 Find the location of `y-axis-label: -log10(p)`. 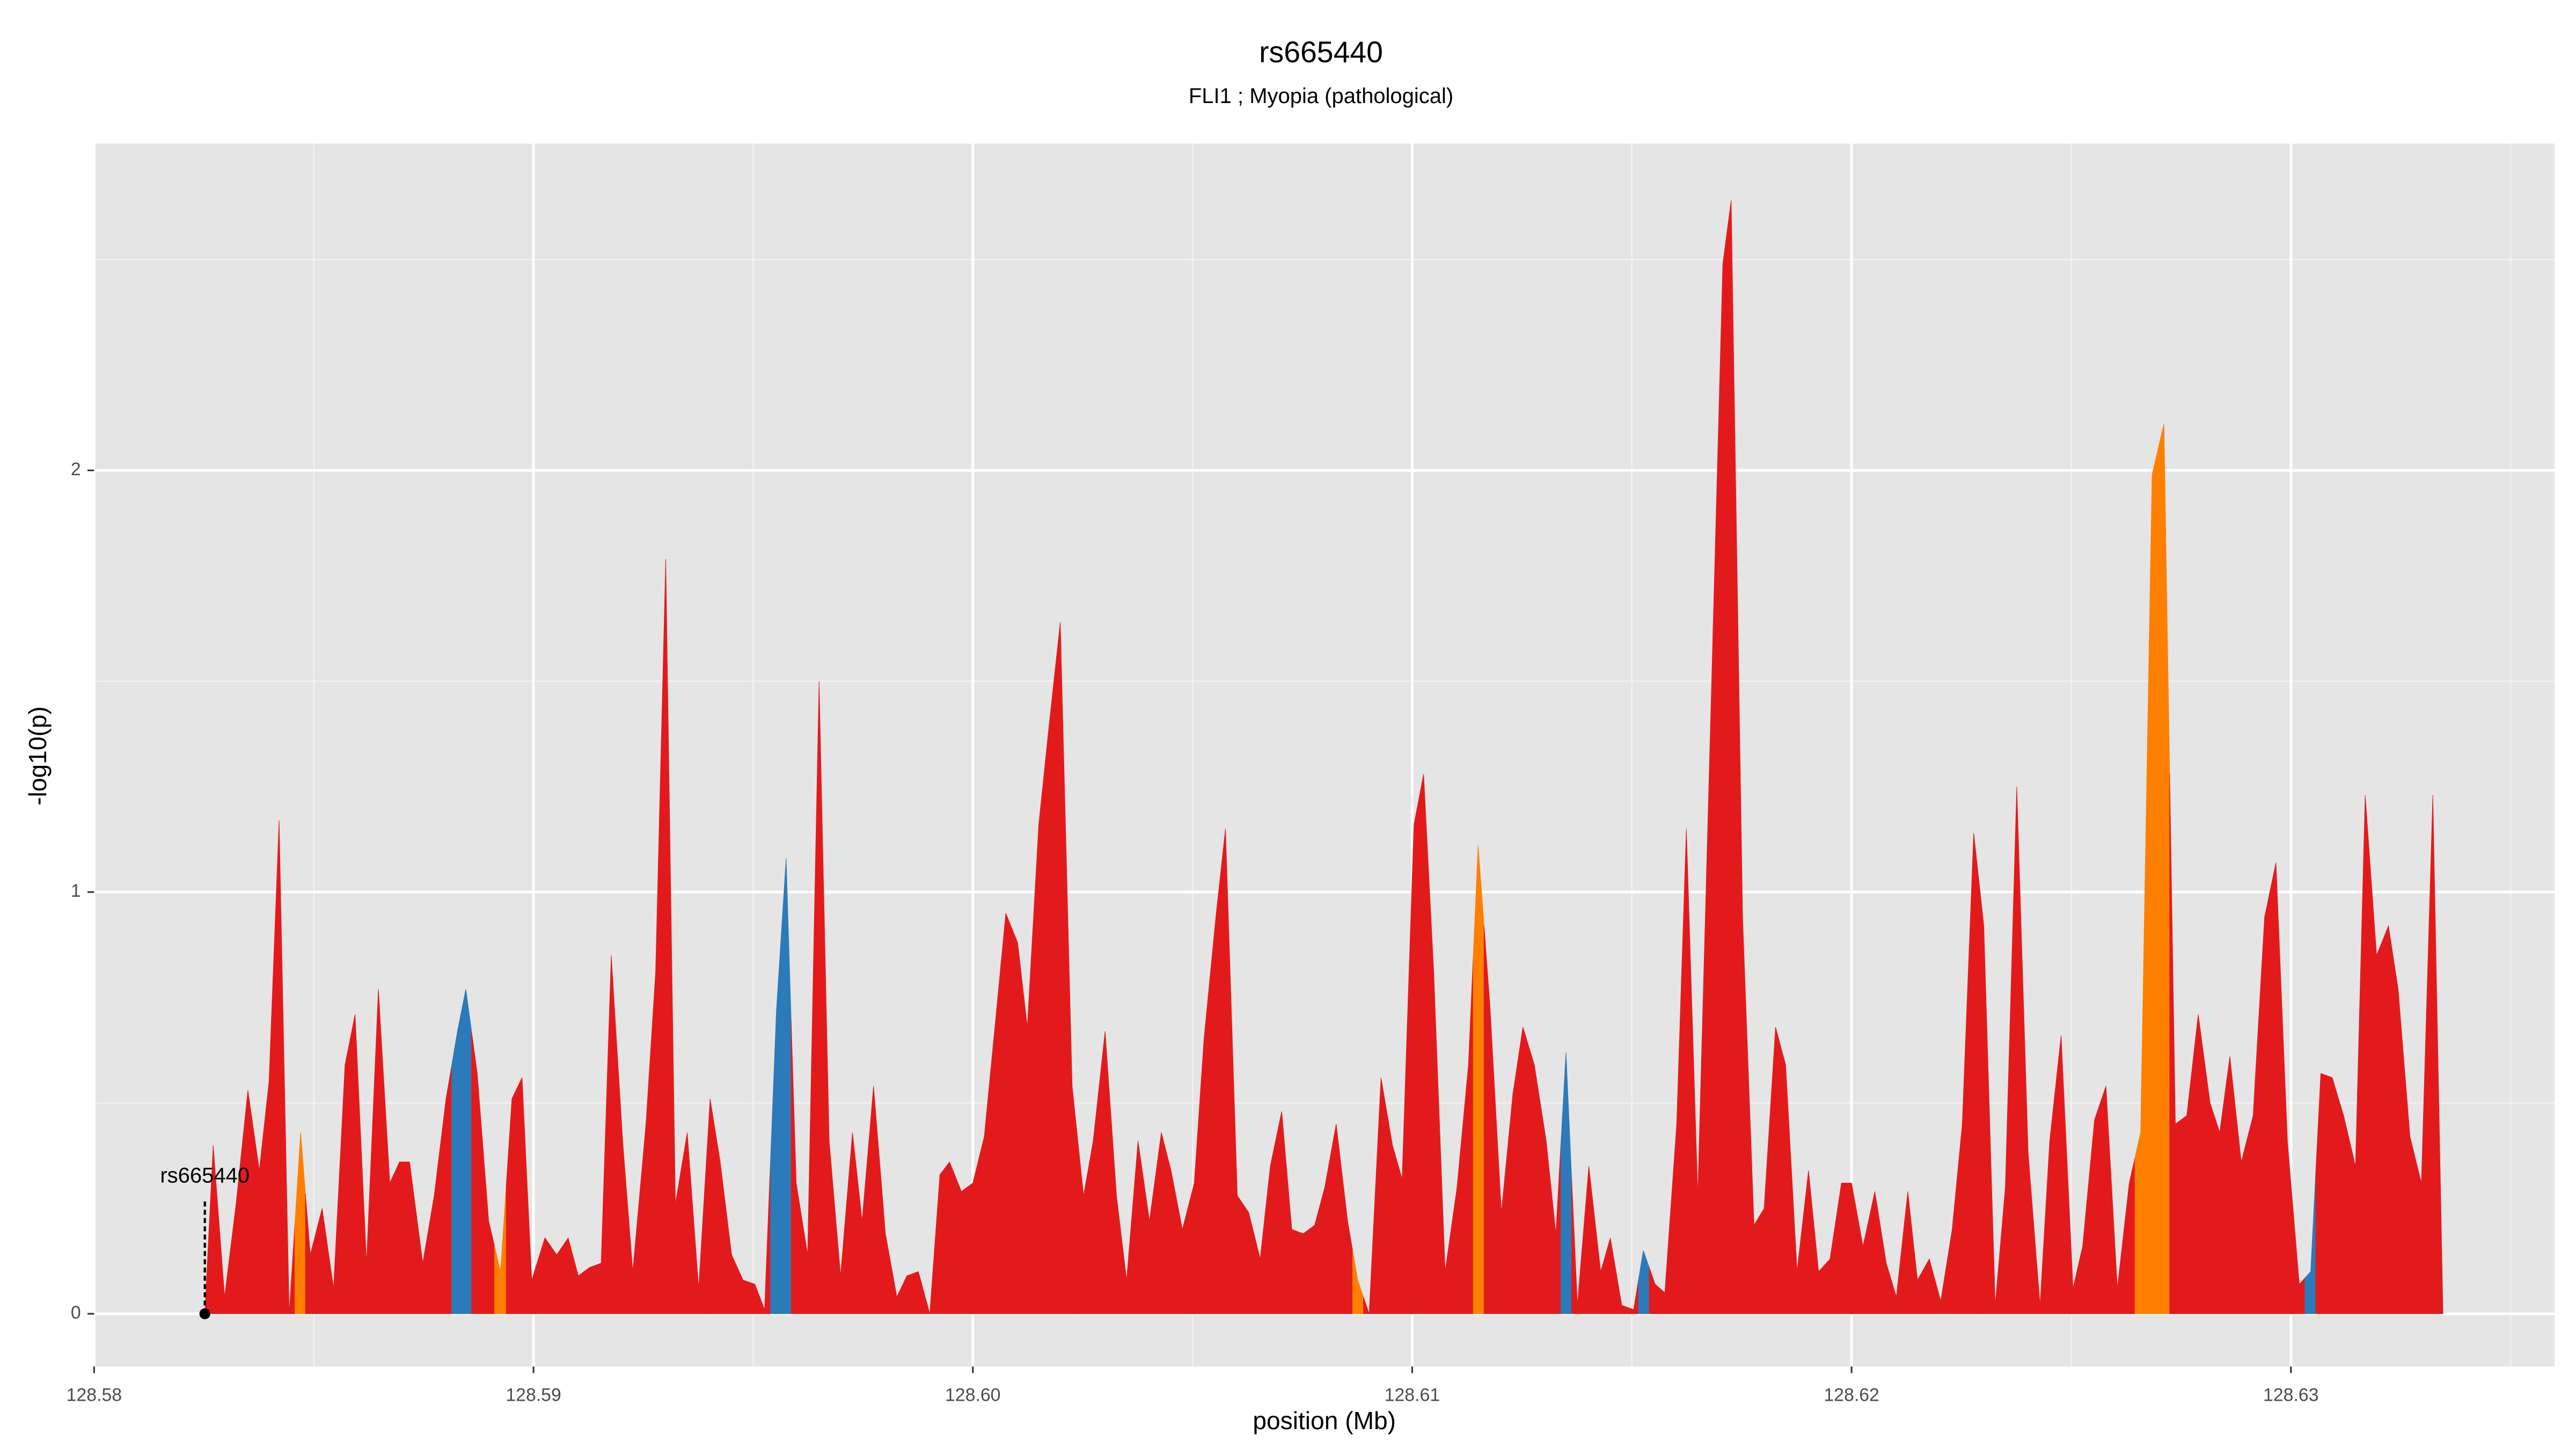

y-axis-label: -log10(p) is located at coordinates (38, 756).